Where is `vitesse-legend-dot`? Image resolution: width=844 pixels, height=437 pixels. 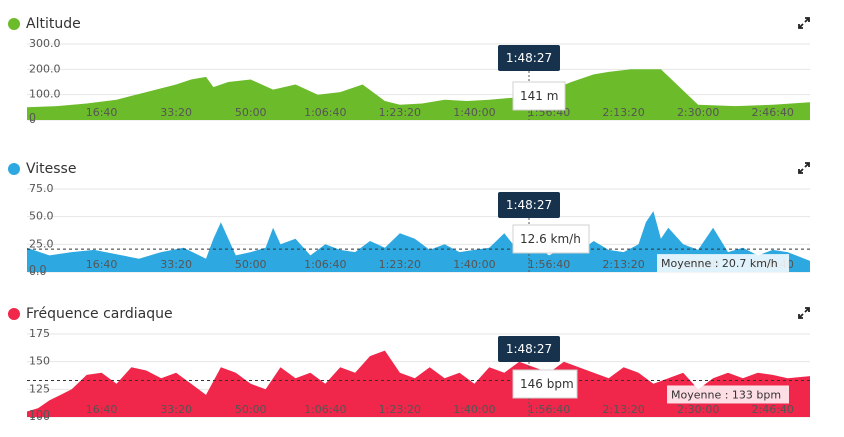
vitesse-legend-dot is located at coordinates (14, 169).